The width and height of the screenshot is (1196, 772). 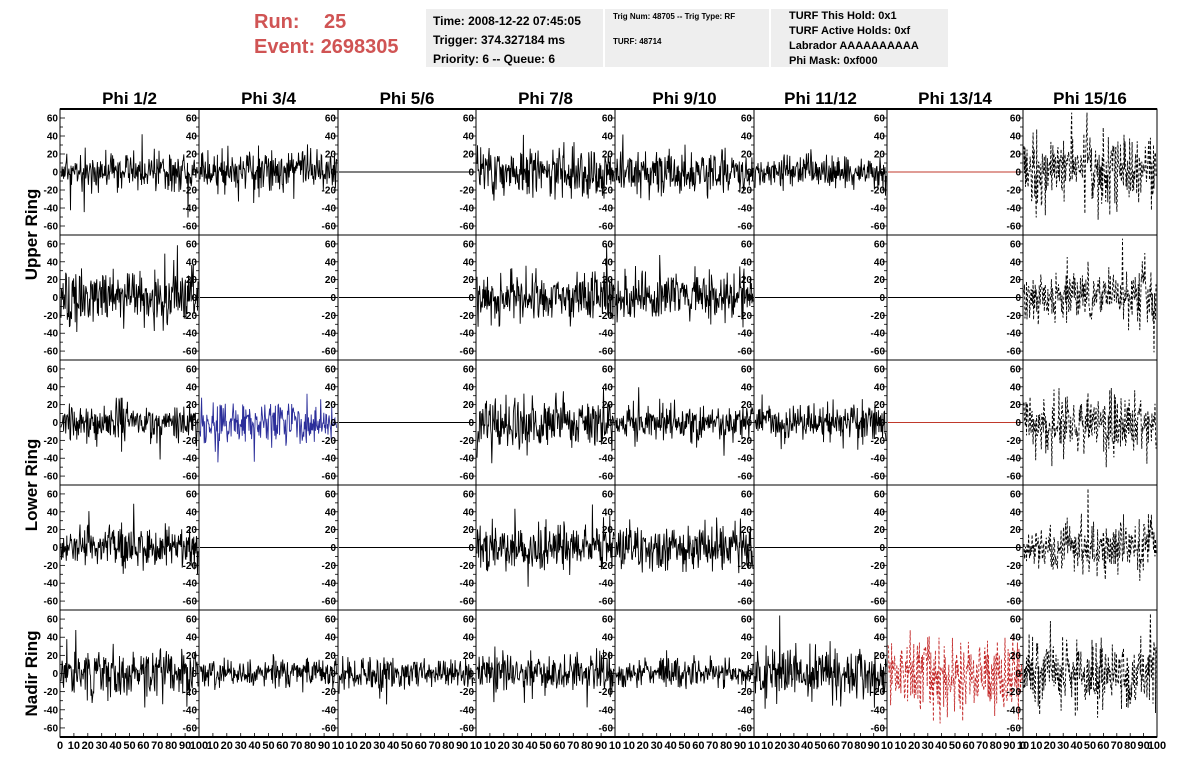 I want to click on x-tick-label: 80, so click(x=1130, y=746).